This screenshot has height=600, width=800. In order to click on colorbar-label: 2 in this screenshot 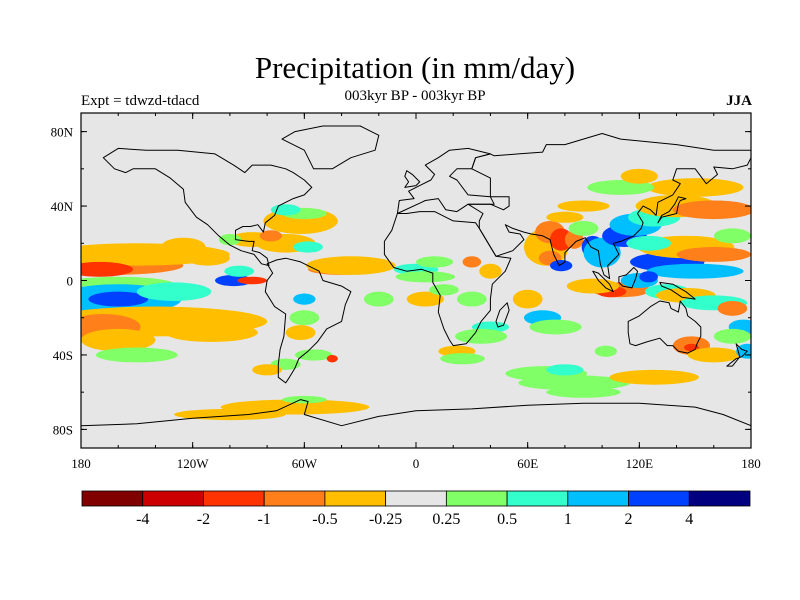, I will do `click(629, 519)`.